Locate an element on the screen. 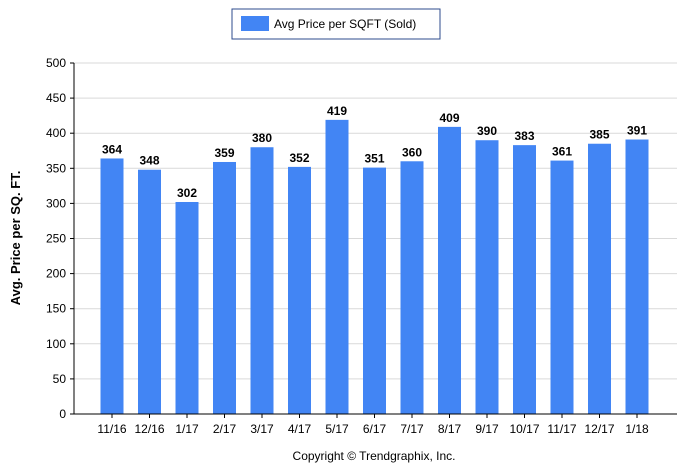 The width and height of the screenshot is (693, 469). y-axis-ticks: 0 50 100 150 200 250 300 350 400 450 500 is located at coordinates (60, 238).